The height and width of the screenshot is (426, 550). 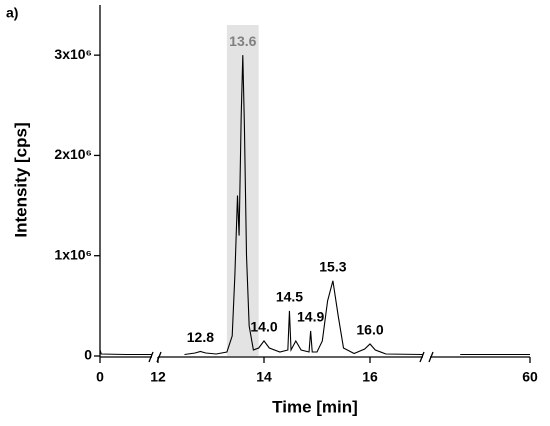 What do you see at coordinates (100, 377) in the screenshot?
I see `x-tick-label: 0` at bounding box center [100, 377].